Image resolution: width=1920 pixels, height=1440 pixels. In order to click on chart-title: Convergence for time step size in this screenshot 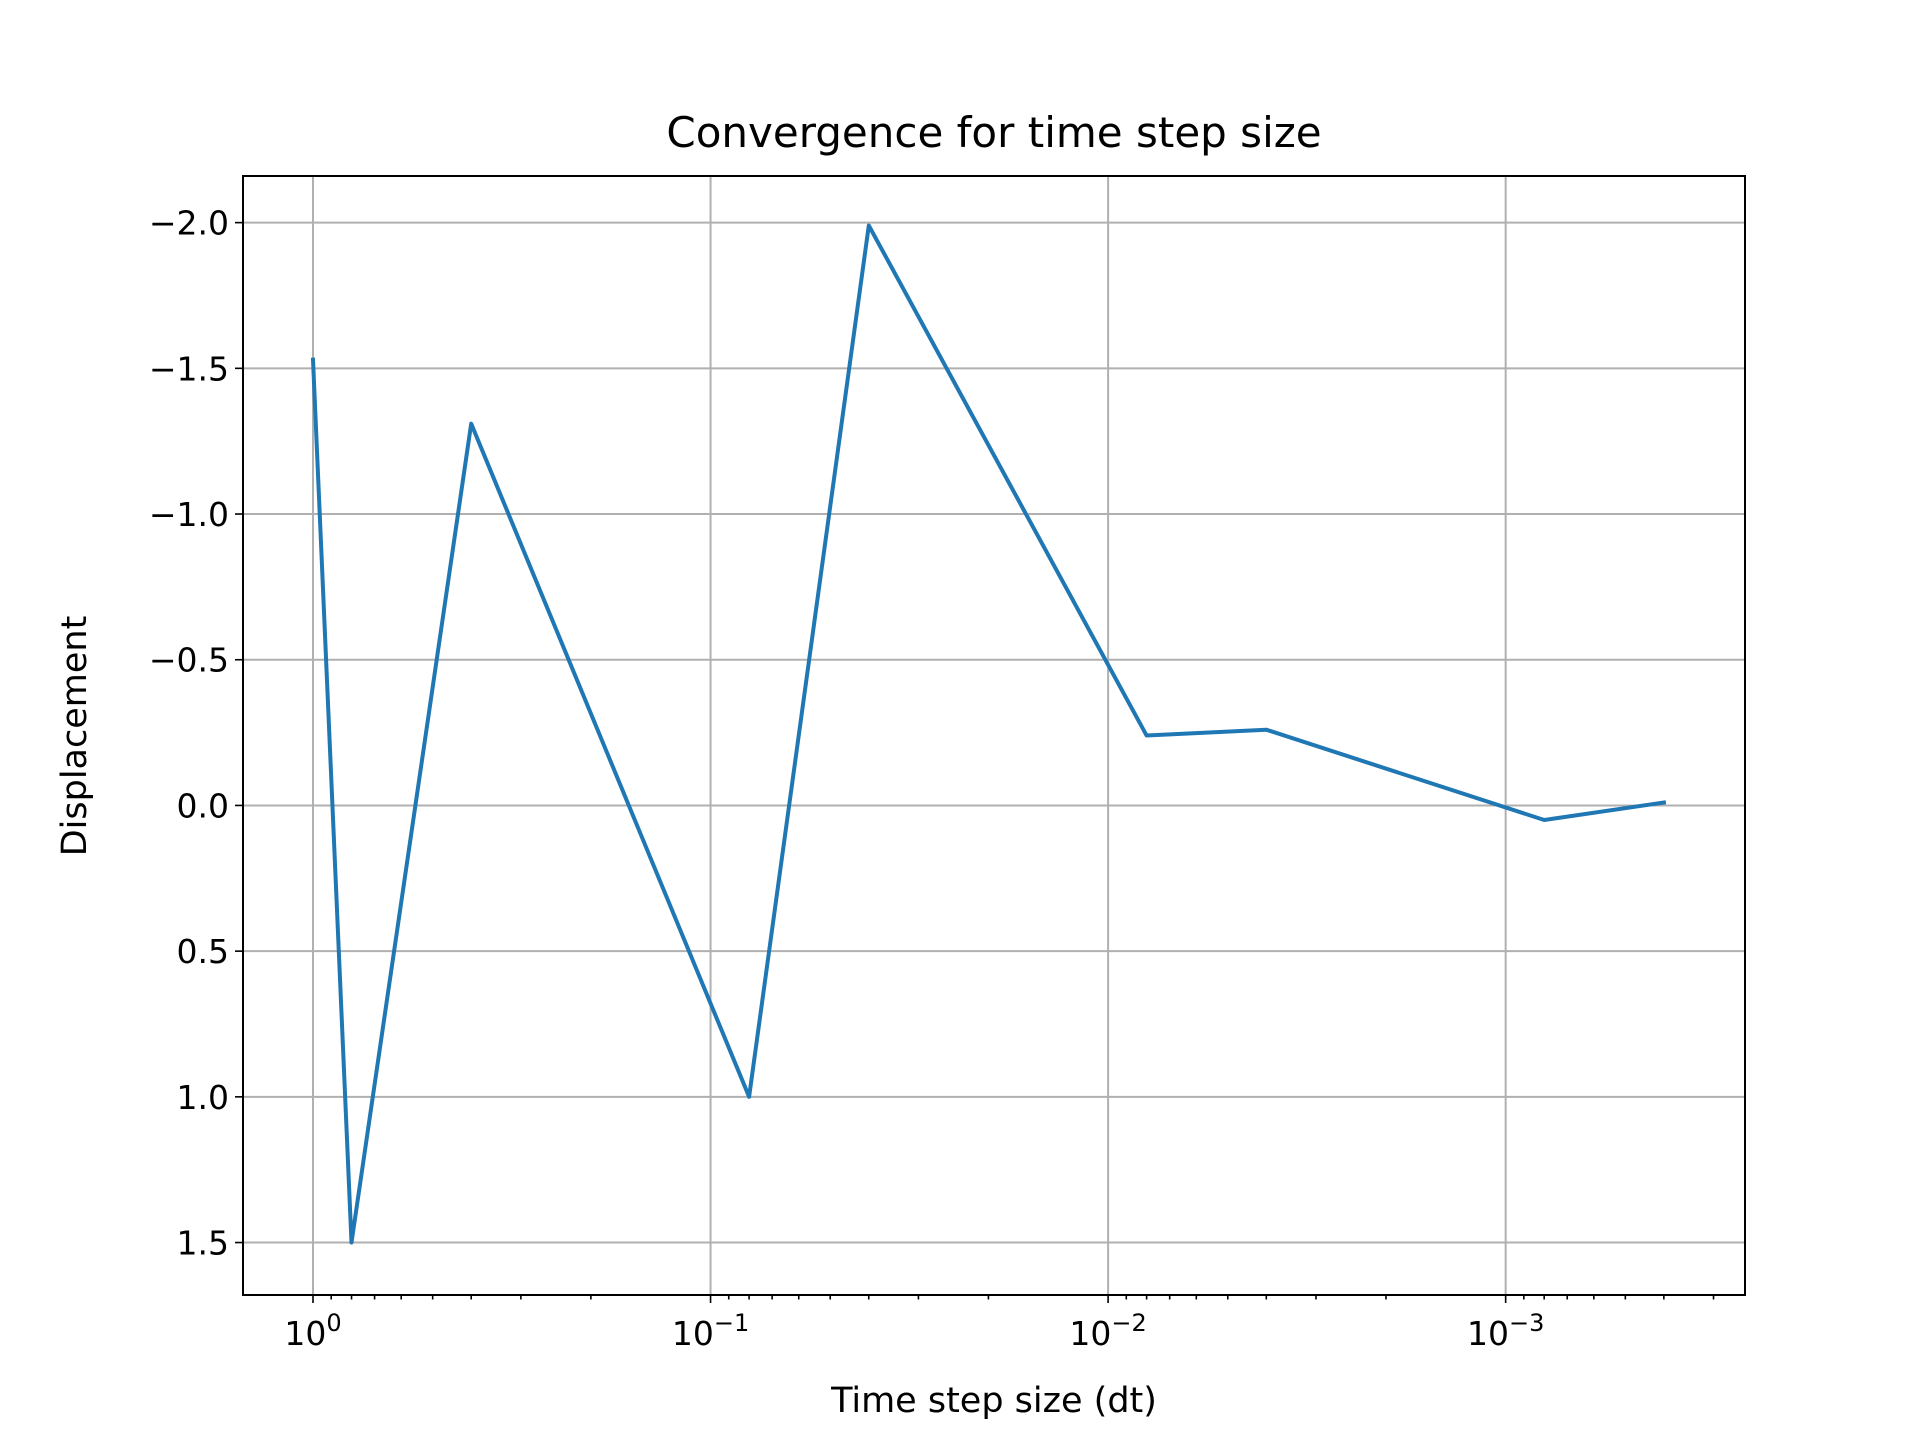, I will do `click(993, 132)`.